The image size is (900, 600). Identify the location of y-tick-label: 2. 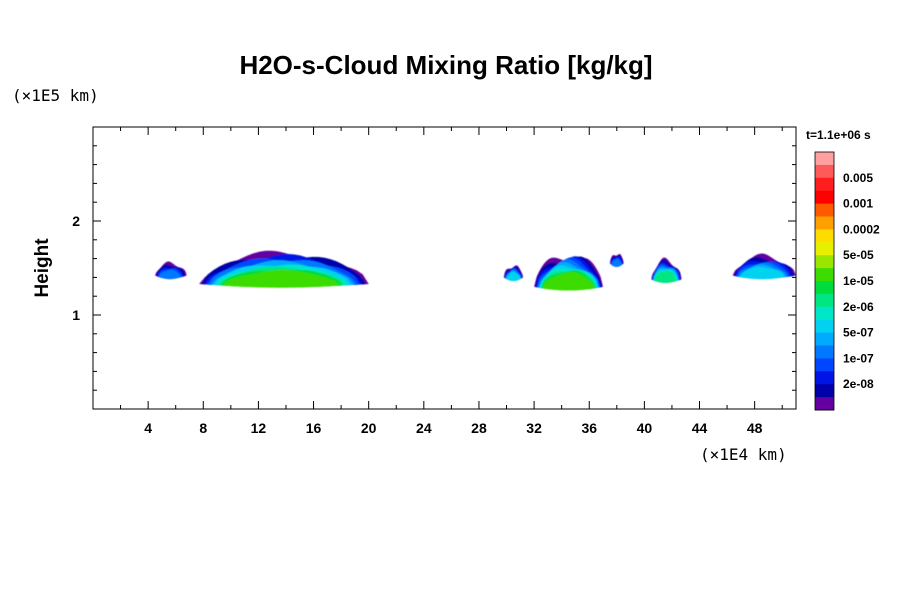
(76, 221).